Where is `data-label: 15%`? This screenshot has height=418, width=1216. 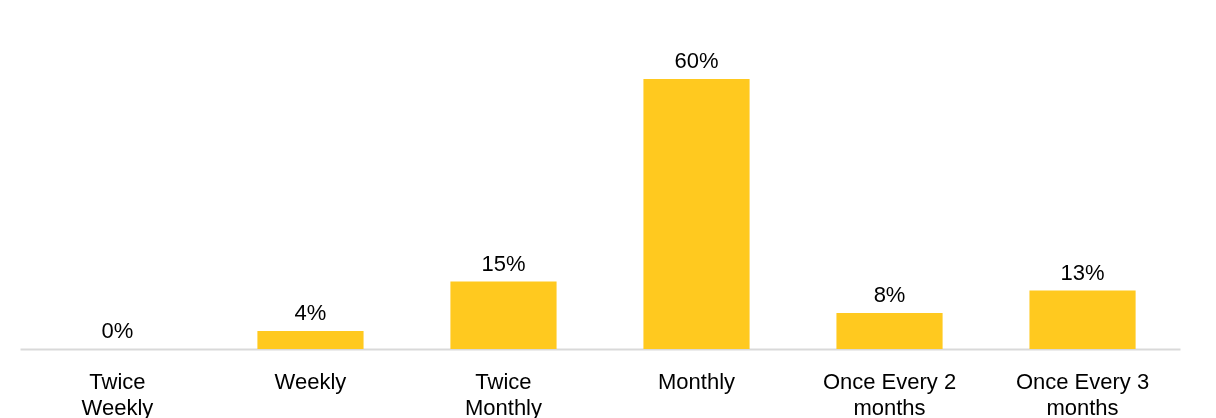 data-label: 15% is located at coordinates (503, 263).